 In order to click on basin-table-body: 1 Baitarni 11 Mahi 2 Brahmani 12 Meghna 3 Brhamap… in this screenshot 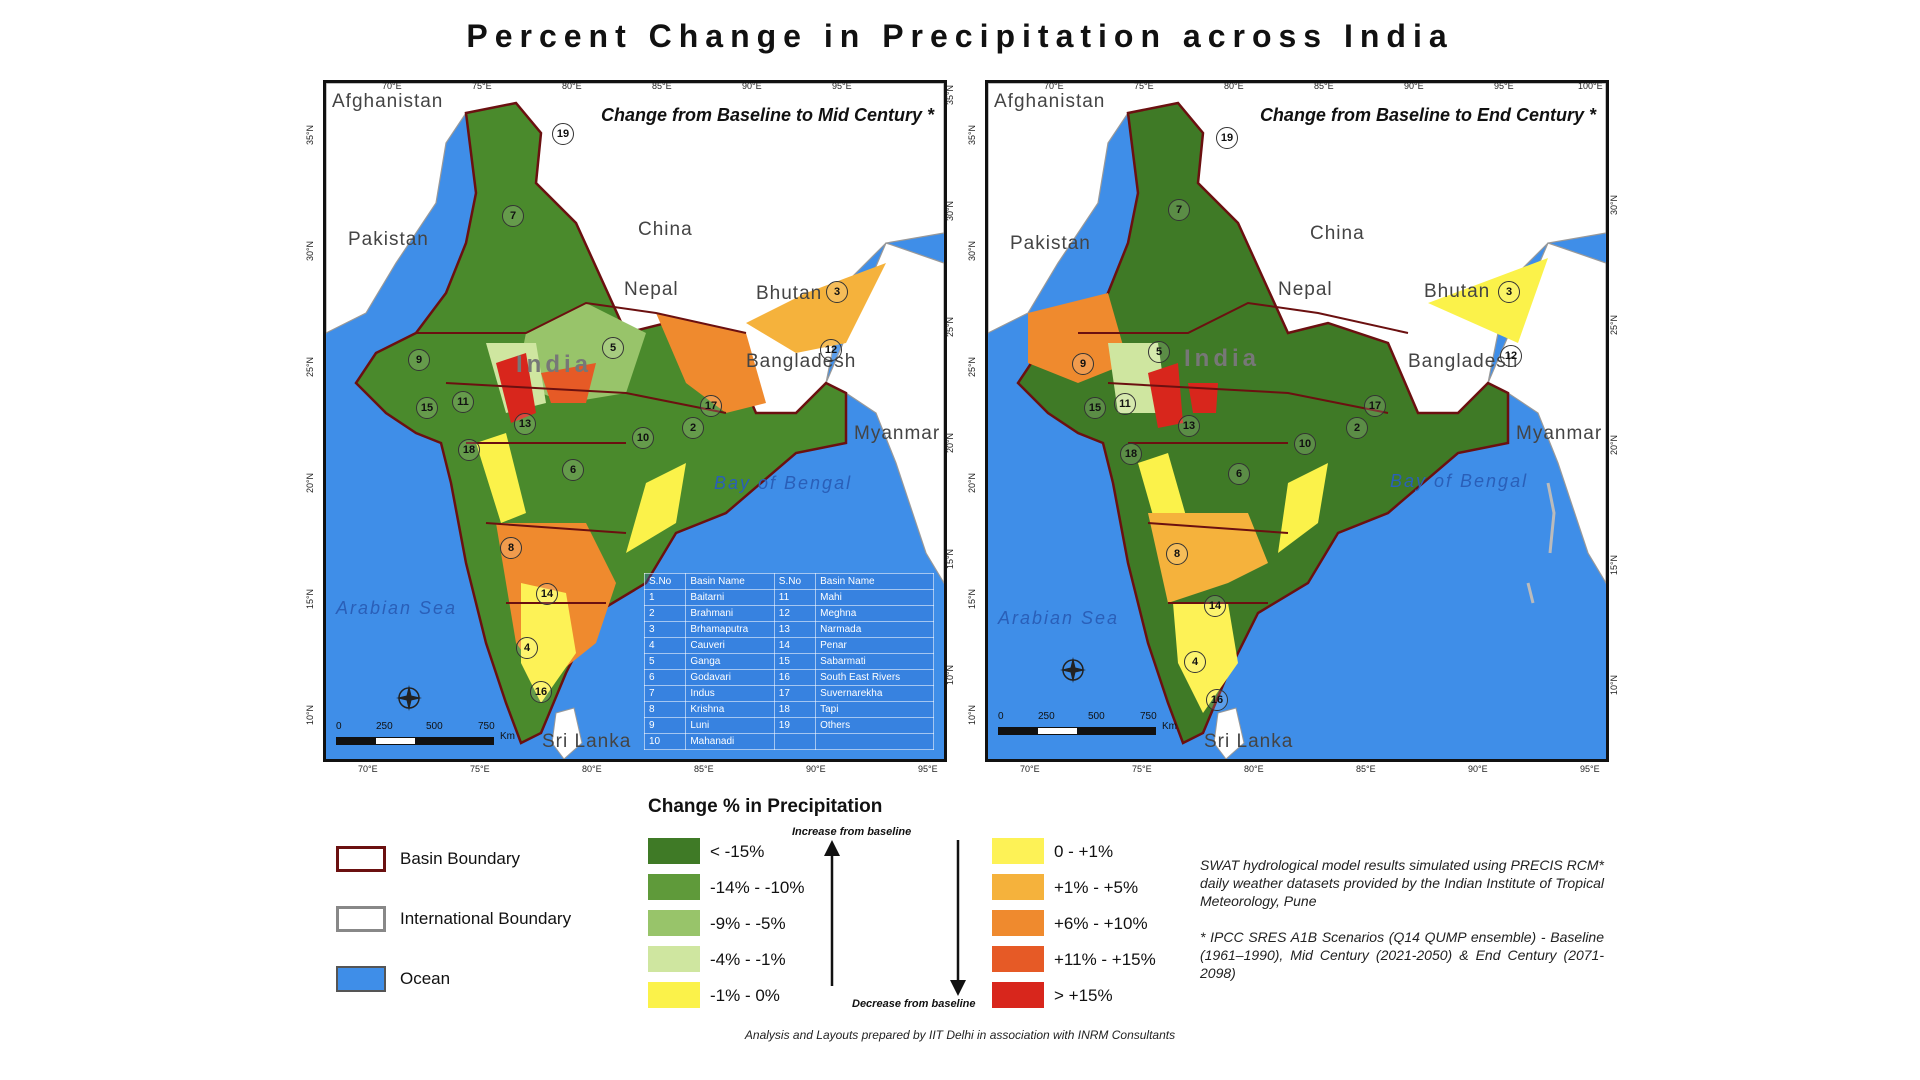, I will do `click(788, 669)`.